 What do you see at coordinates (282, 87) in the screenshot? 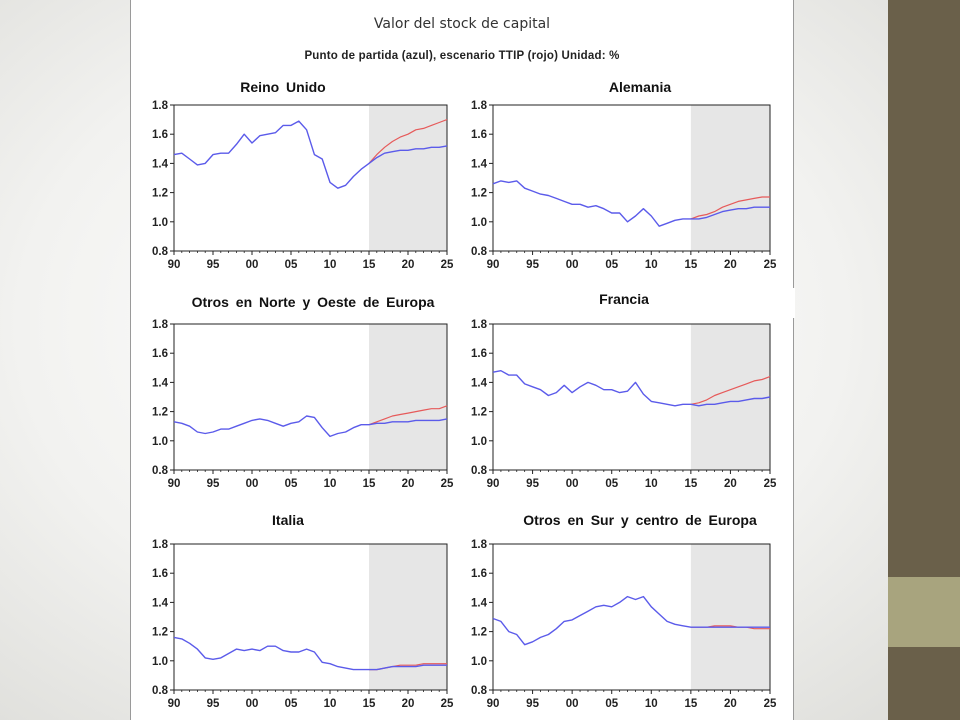
I see `chart-title: Reino Unido` at bounding box center [282, 87].